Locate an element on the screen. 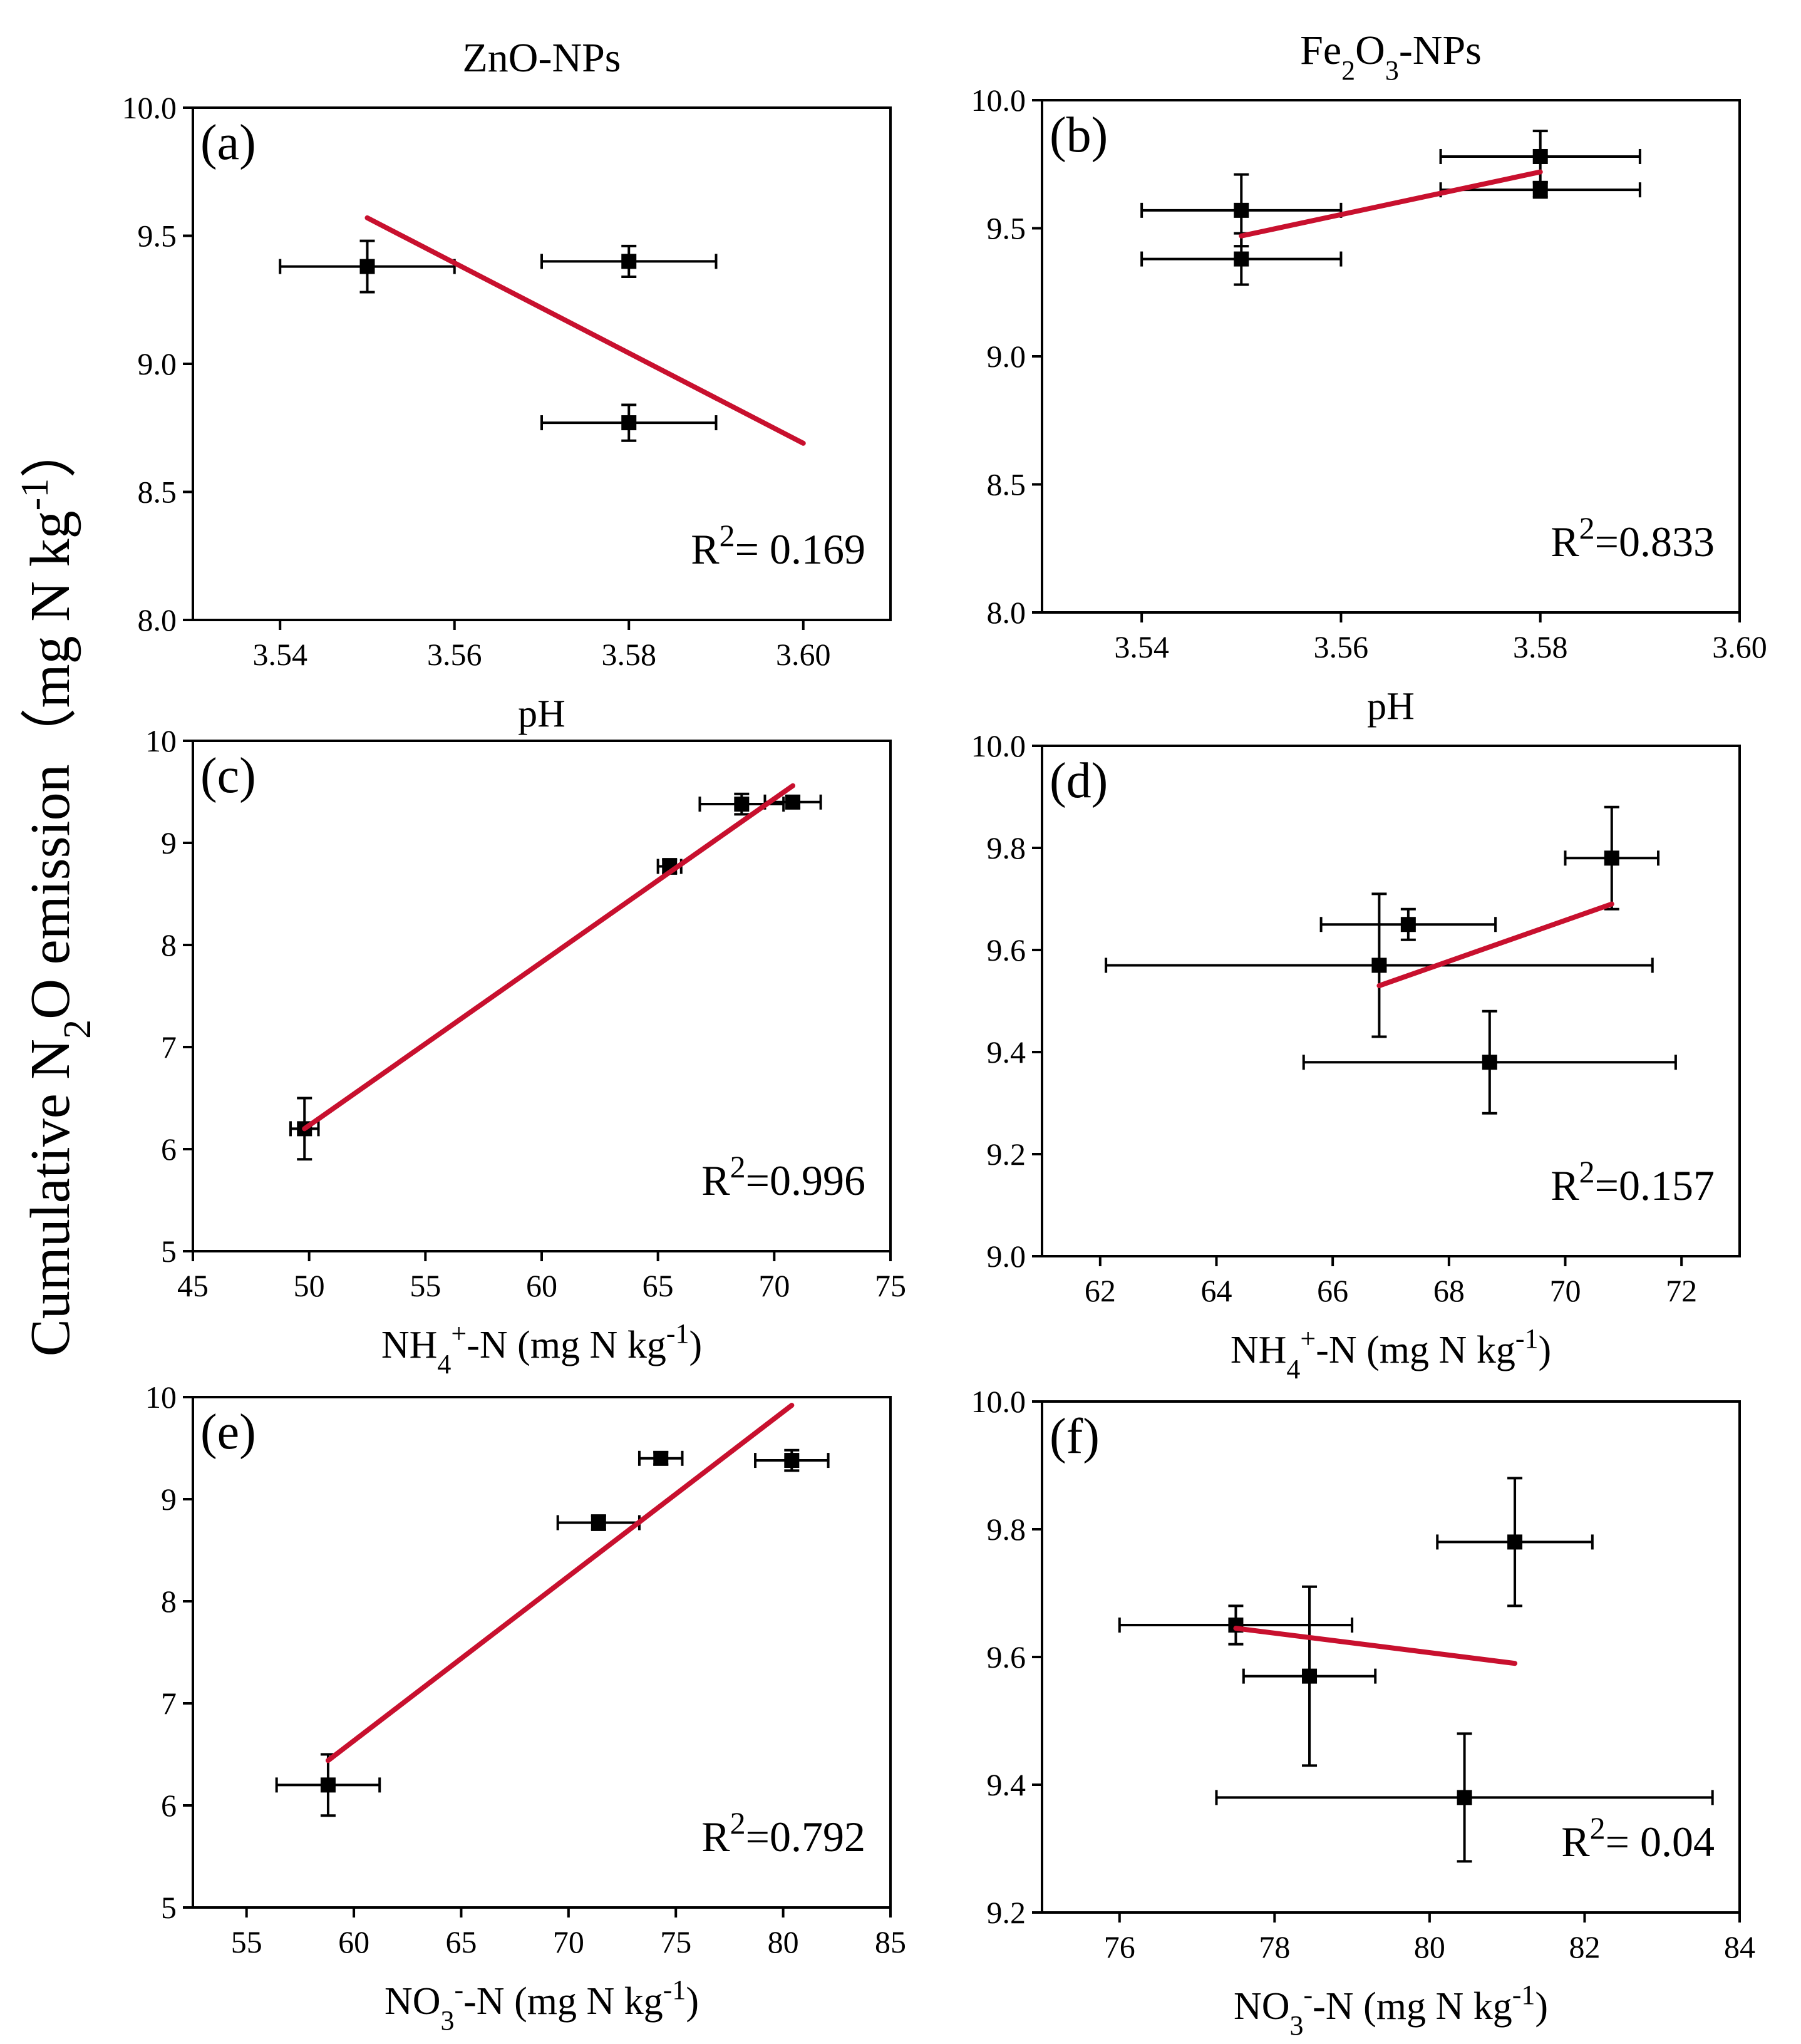 The width and height of the screenshot is (1801, 2044). y-axis-label: Cumulative N2O emission（mg N kg-1） is located at coordinates (56, 889).